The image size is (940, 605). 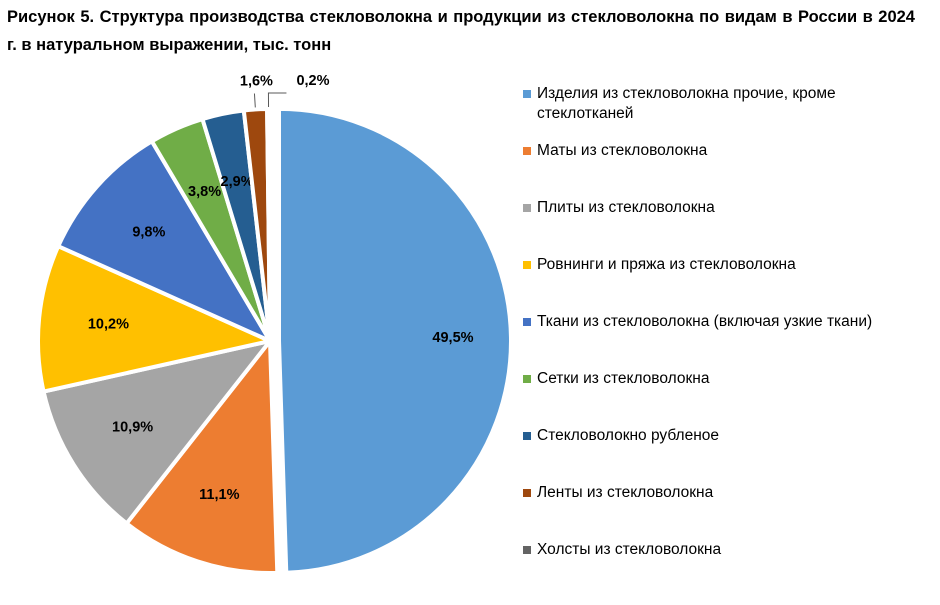 What do you see at coordinates (148, 233) in the screenshot?
I see `slice-label-5: 9,8%` at bounding box center [148, 233].